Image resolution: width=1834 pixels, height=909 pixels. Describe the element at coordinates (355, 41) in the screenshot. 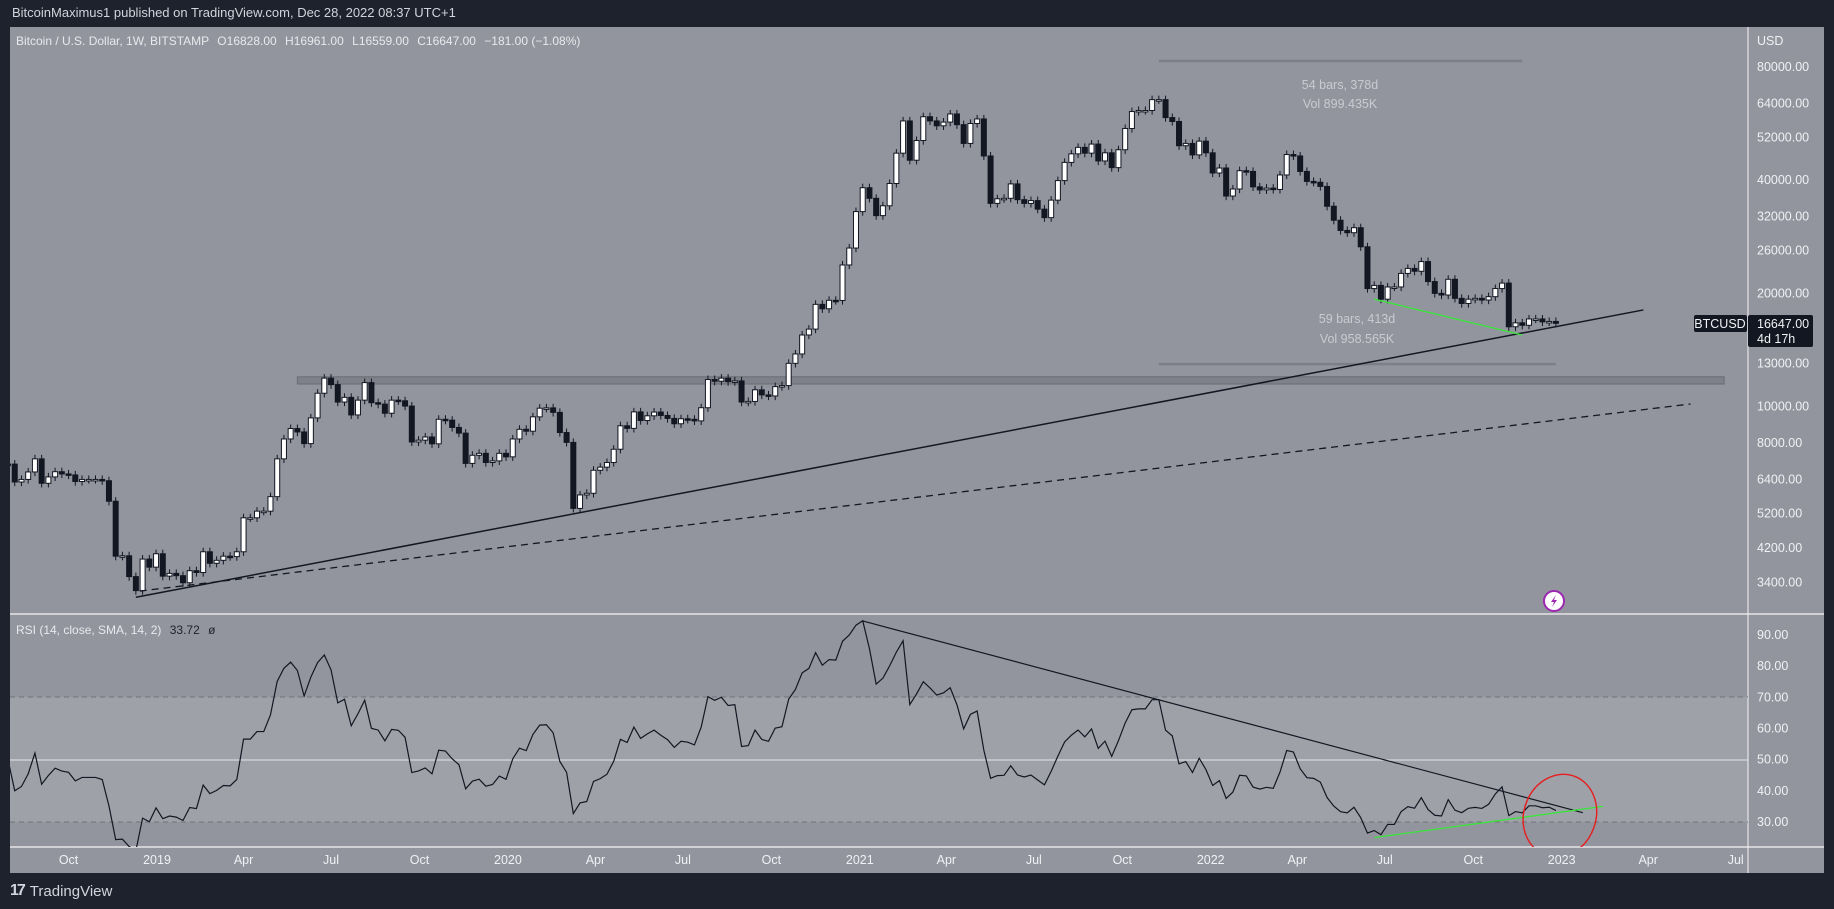

I see `low-label: L` at that location.